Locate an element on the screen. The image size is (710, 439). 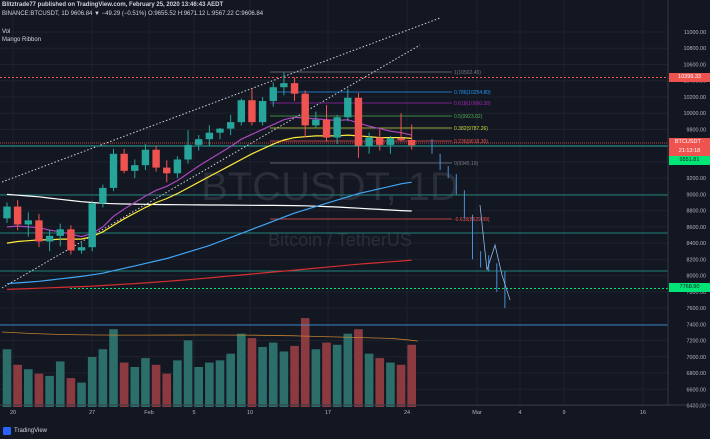
price-tick: 9800.00 is located at coordinates (697, 130).